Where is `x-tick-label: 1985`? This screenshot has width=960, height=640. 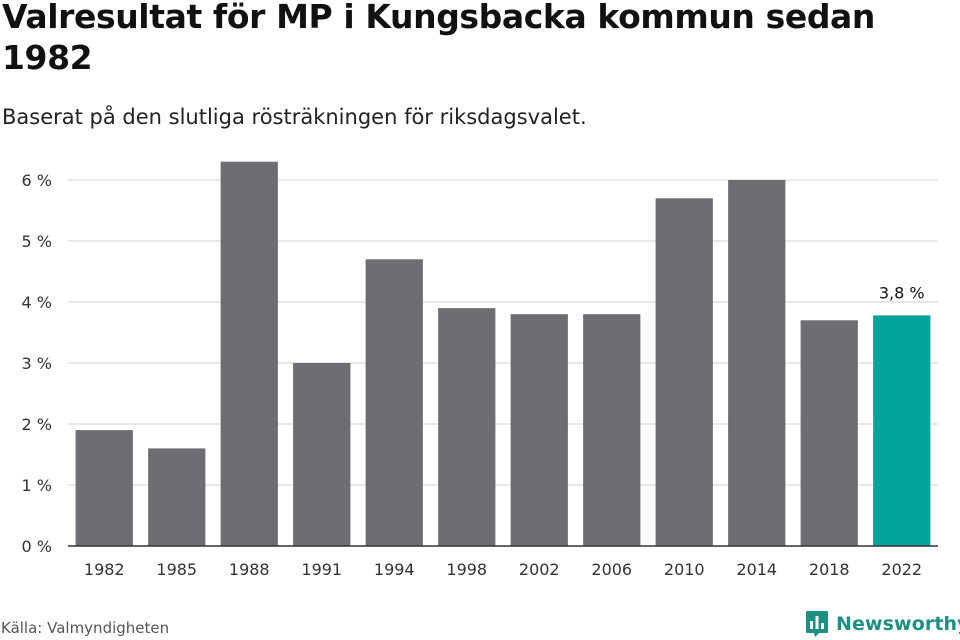 x-tick-label: 1985 is located at coordinates (176, 569).